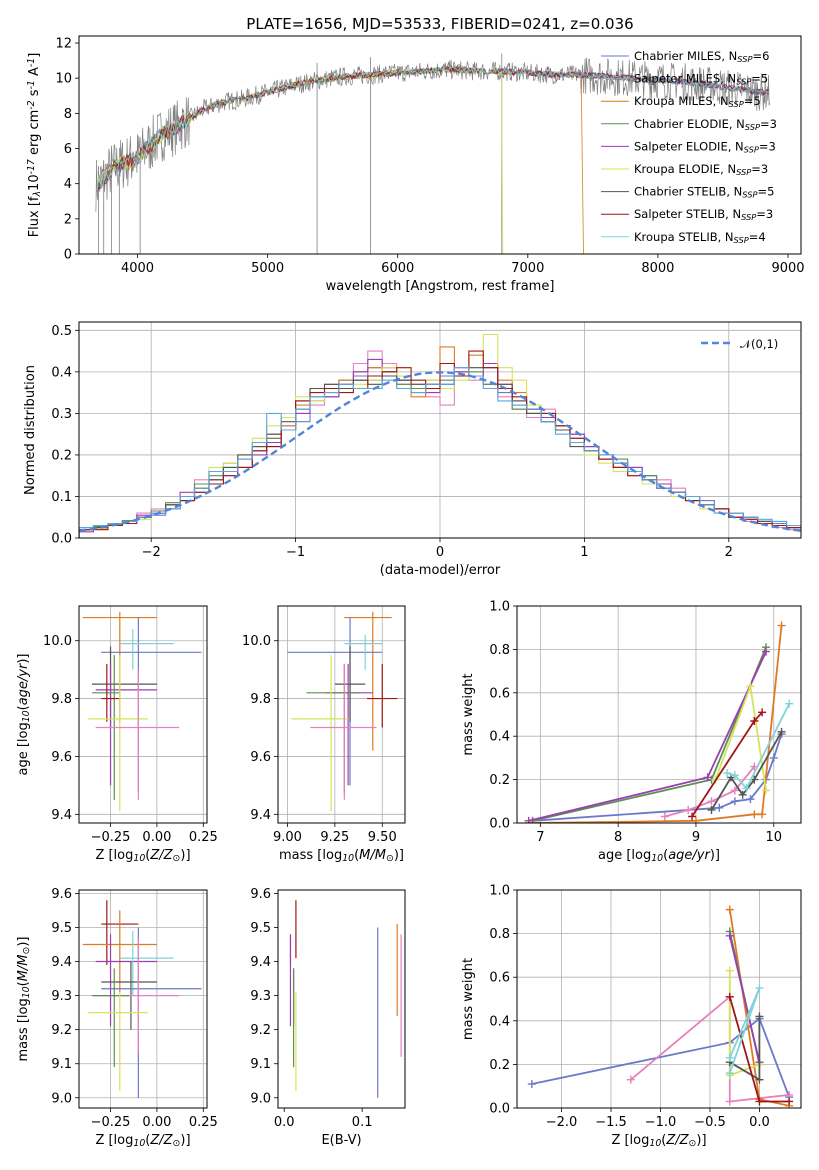 The image size is (819, 1170). Describe the element at coordinates (697, 101) in the screenshot. I see `legend-entry: Kroupa MILES, NSSP=5` at that location.